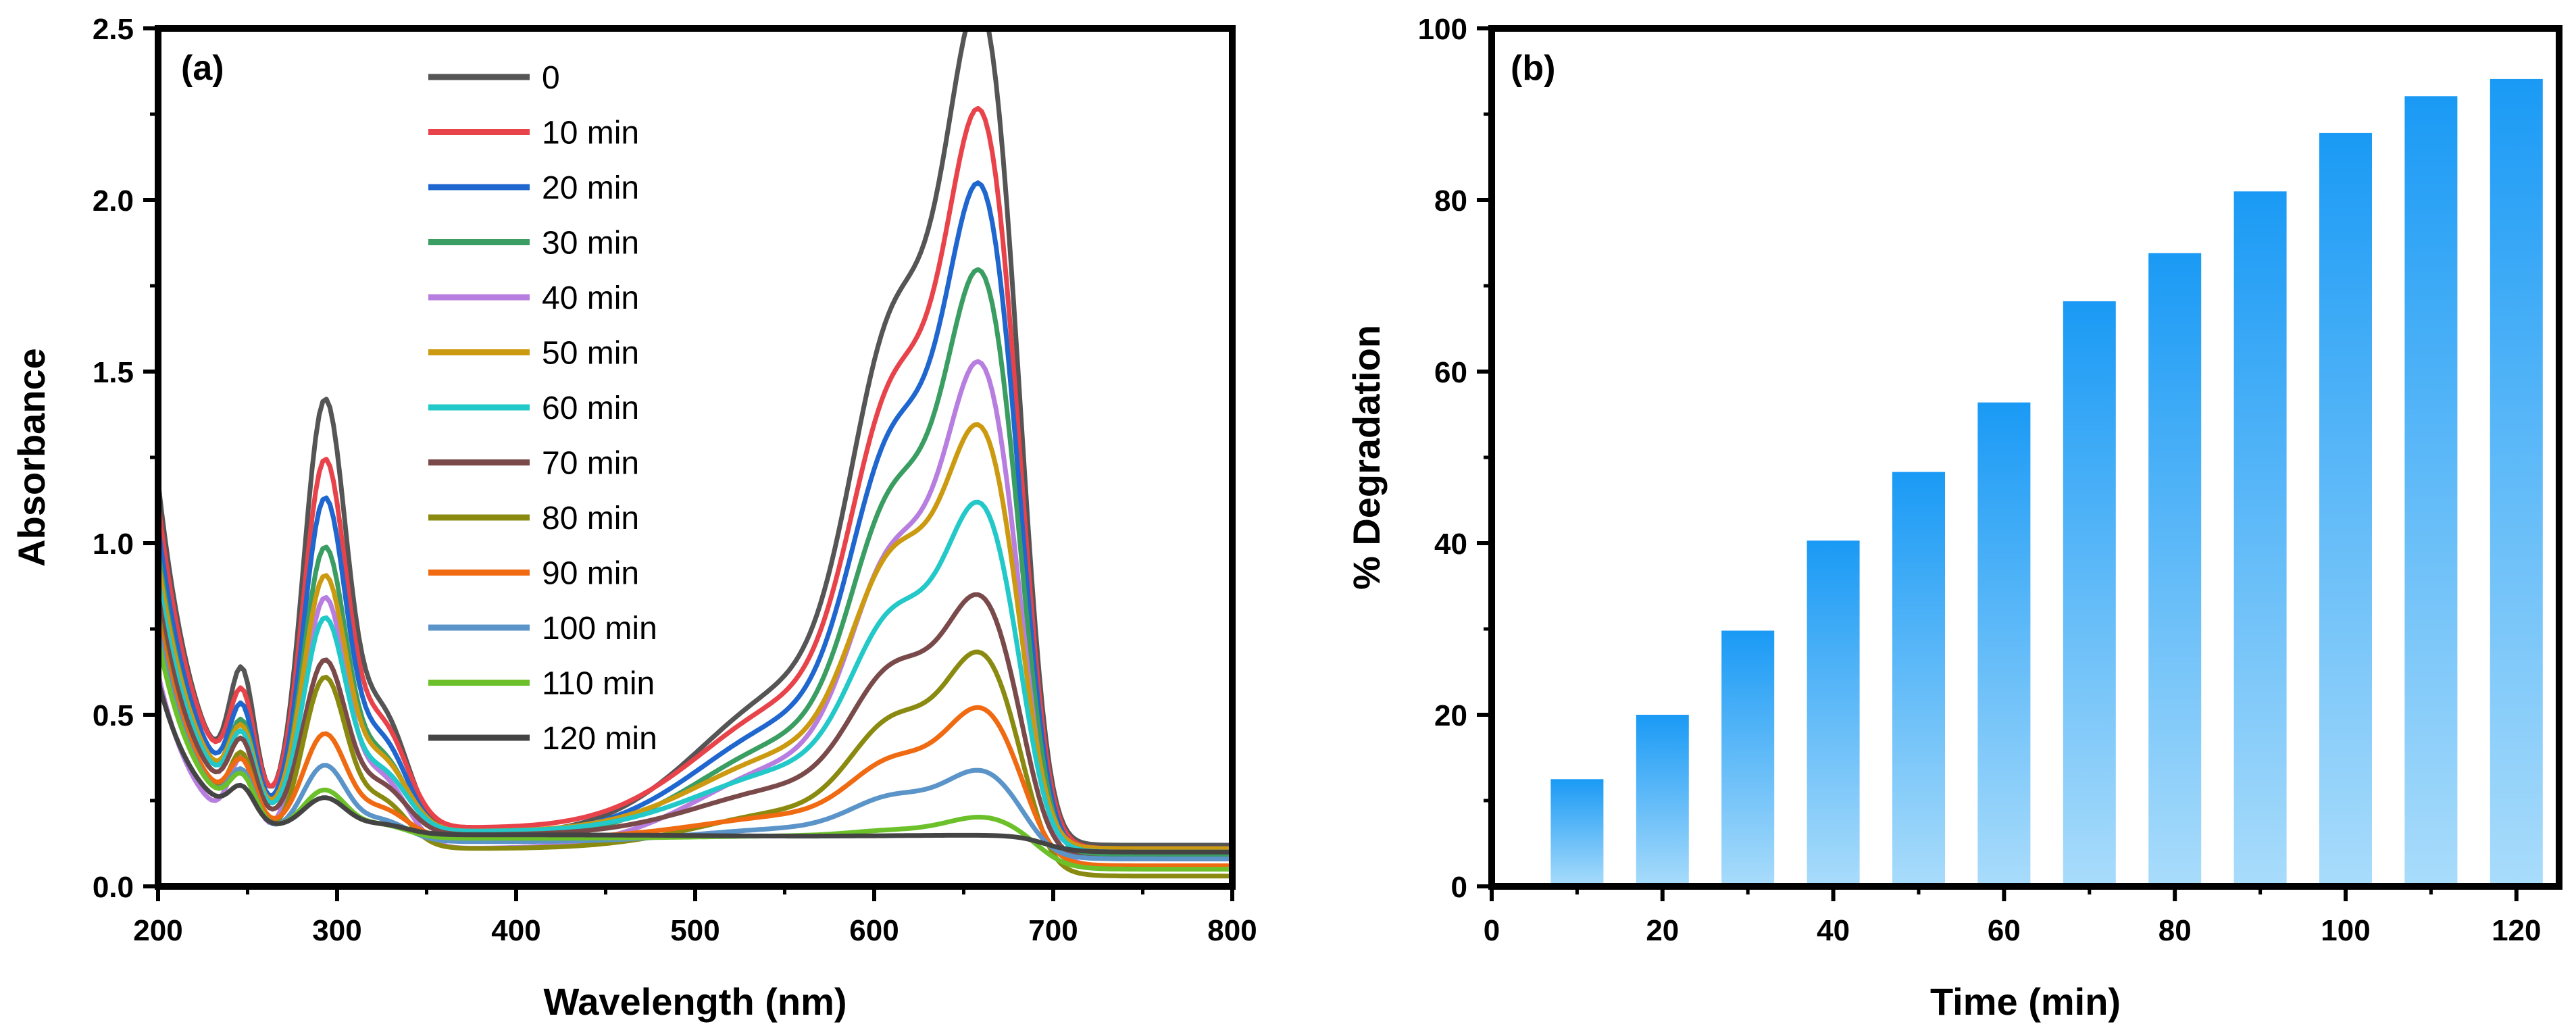  Describe the element at coordinates (590, 244) in the screenshot. I see `legend-label-3: 30 min` at that location.